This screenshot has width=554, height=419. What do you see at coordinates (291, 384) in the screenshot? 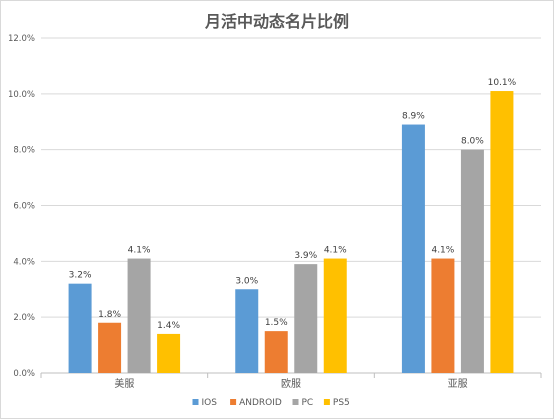
I see `x-tick-label: 欧服` at bounding box center [291, 384].